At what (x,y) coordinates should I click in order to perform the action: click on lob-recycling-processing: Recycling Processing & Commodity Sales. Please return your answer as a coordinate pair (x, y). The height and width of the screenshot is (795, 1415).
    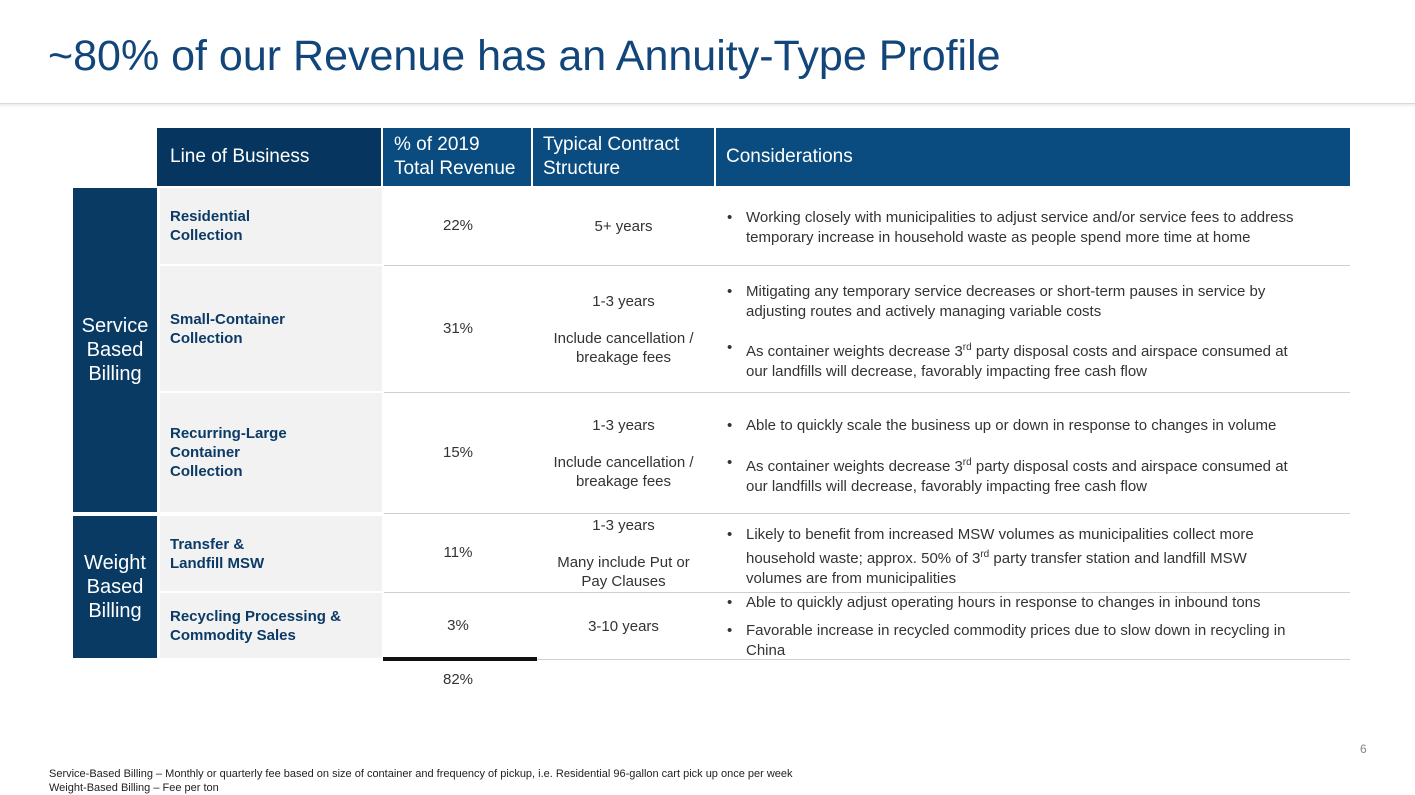
    Looking at the image, I should click on (271, 625).